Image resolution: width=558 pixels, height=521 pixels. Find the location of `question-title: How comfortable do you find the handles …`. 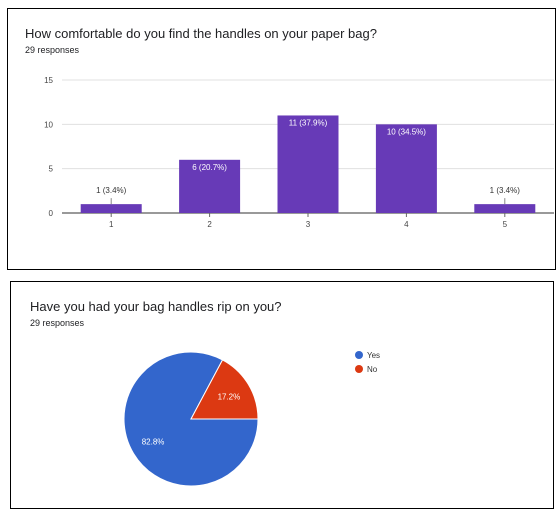

question-title: How comfortable do you find the handles … is located at coordinates (201, 33).